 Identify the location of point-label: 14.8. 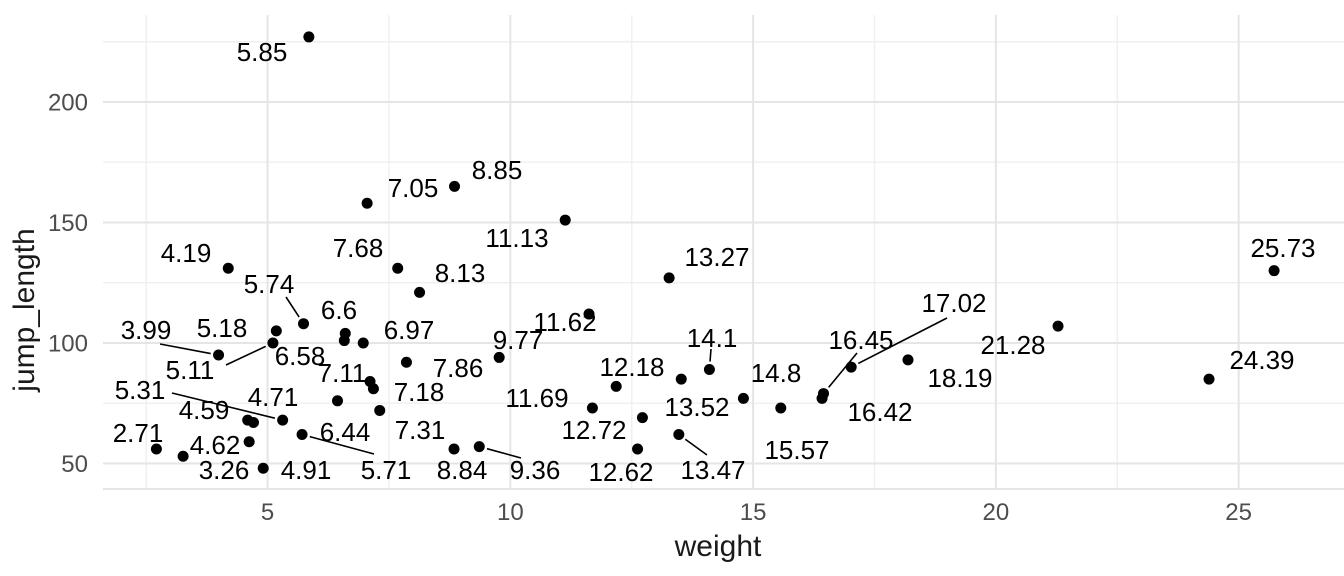
(776, 373).